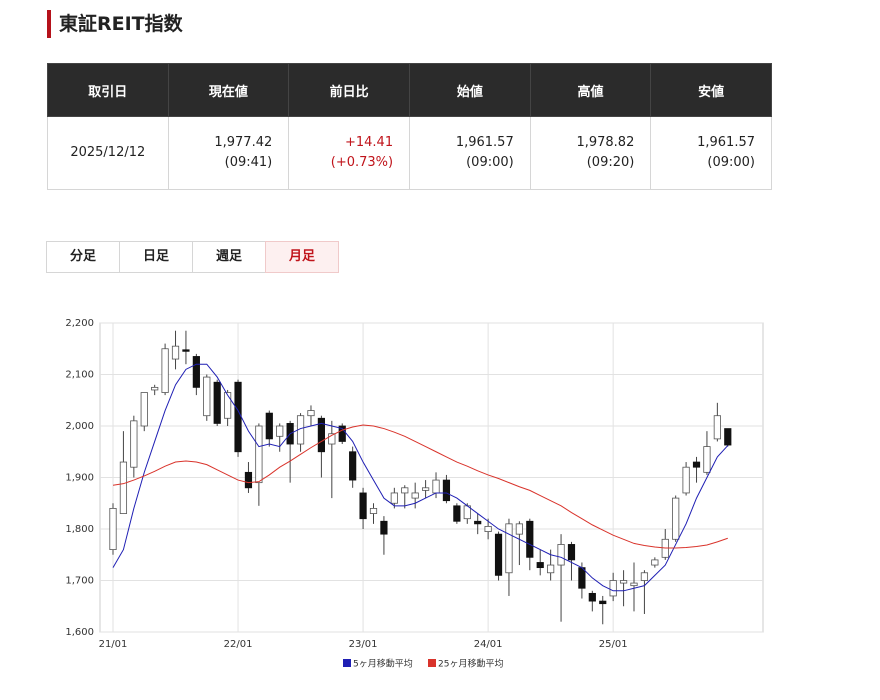 The height and width of the screenshot is (700, 880). I want to click on tab: 日足, so click(156, 257).